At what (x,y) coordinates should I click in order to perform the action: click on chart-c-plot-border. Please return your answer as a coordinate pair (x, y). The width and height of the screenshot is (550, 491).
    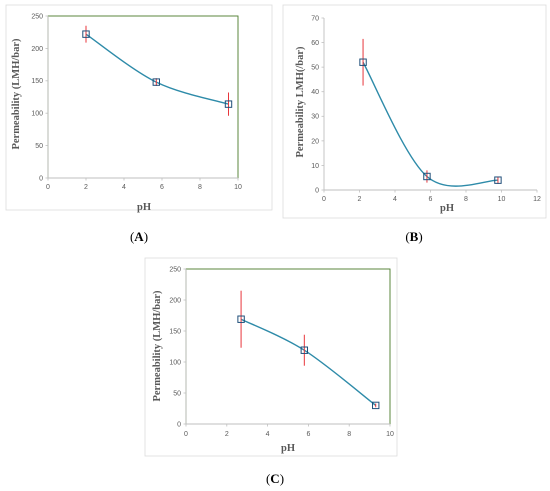
    Looking at the image, I should click on (288, 346).